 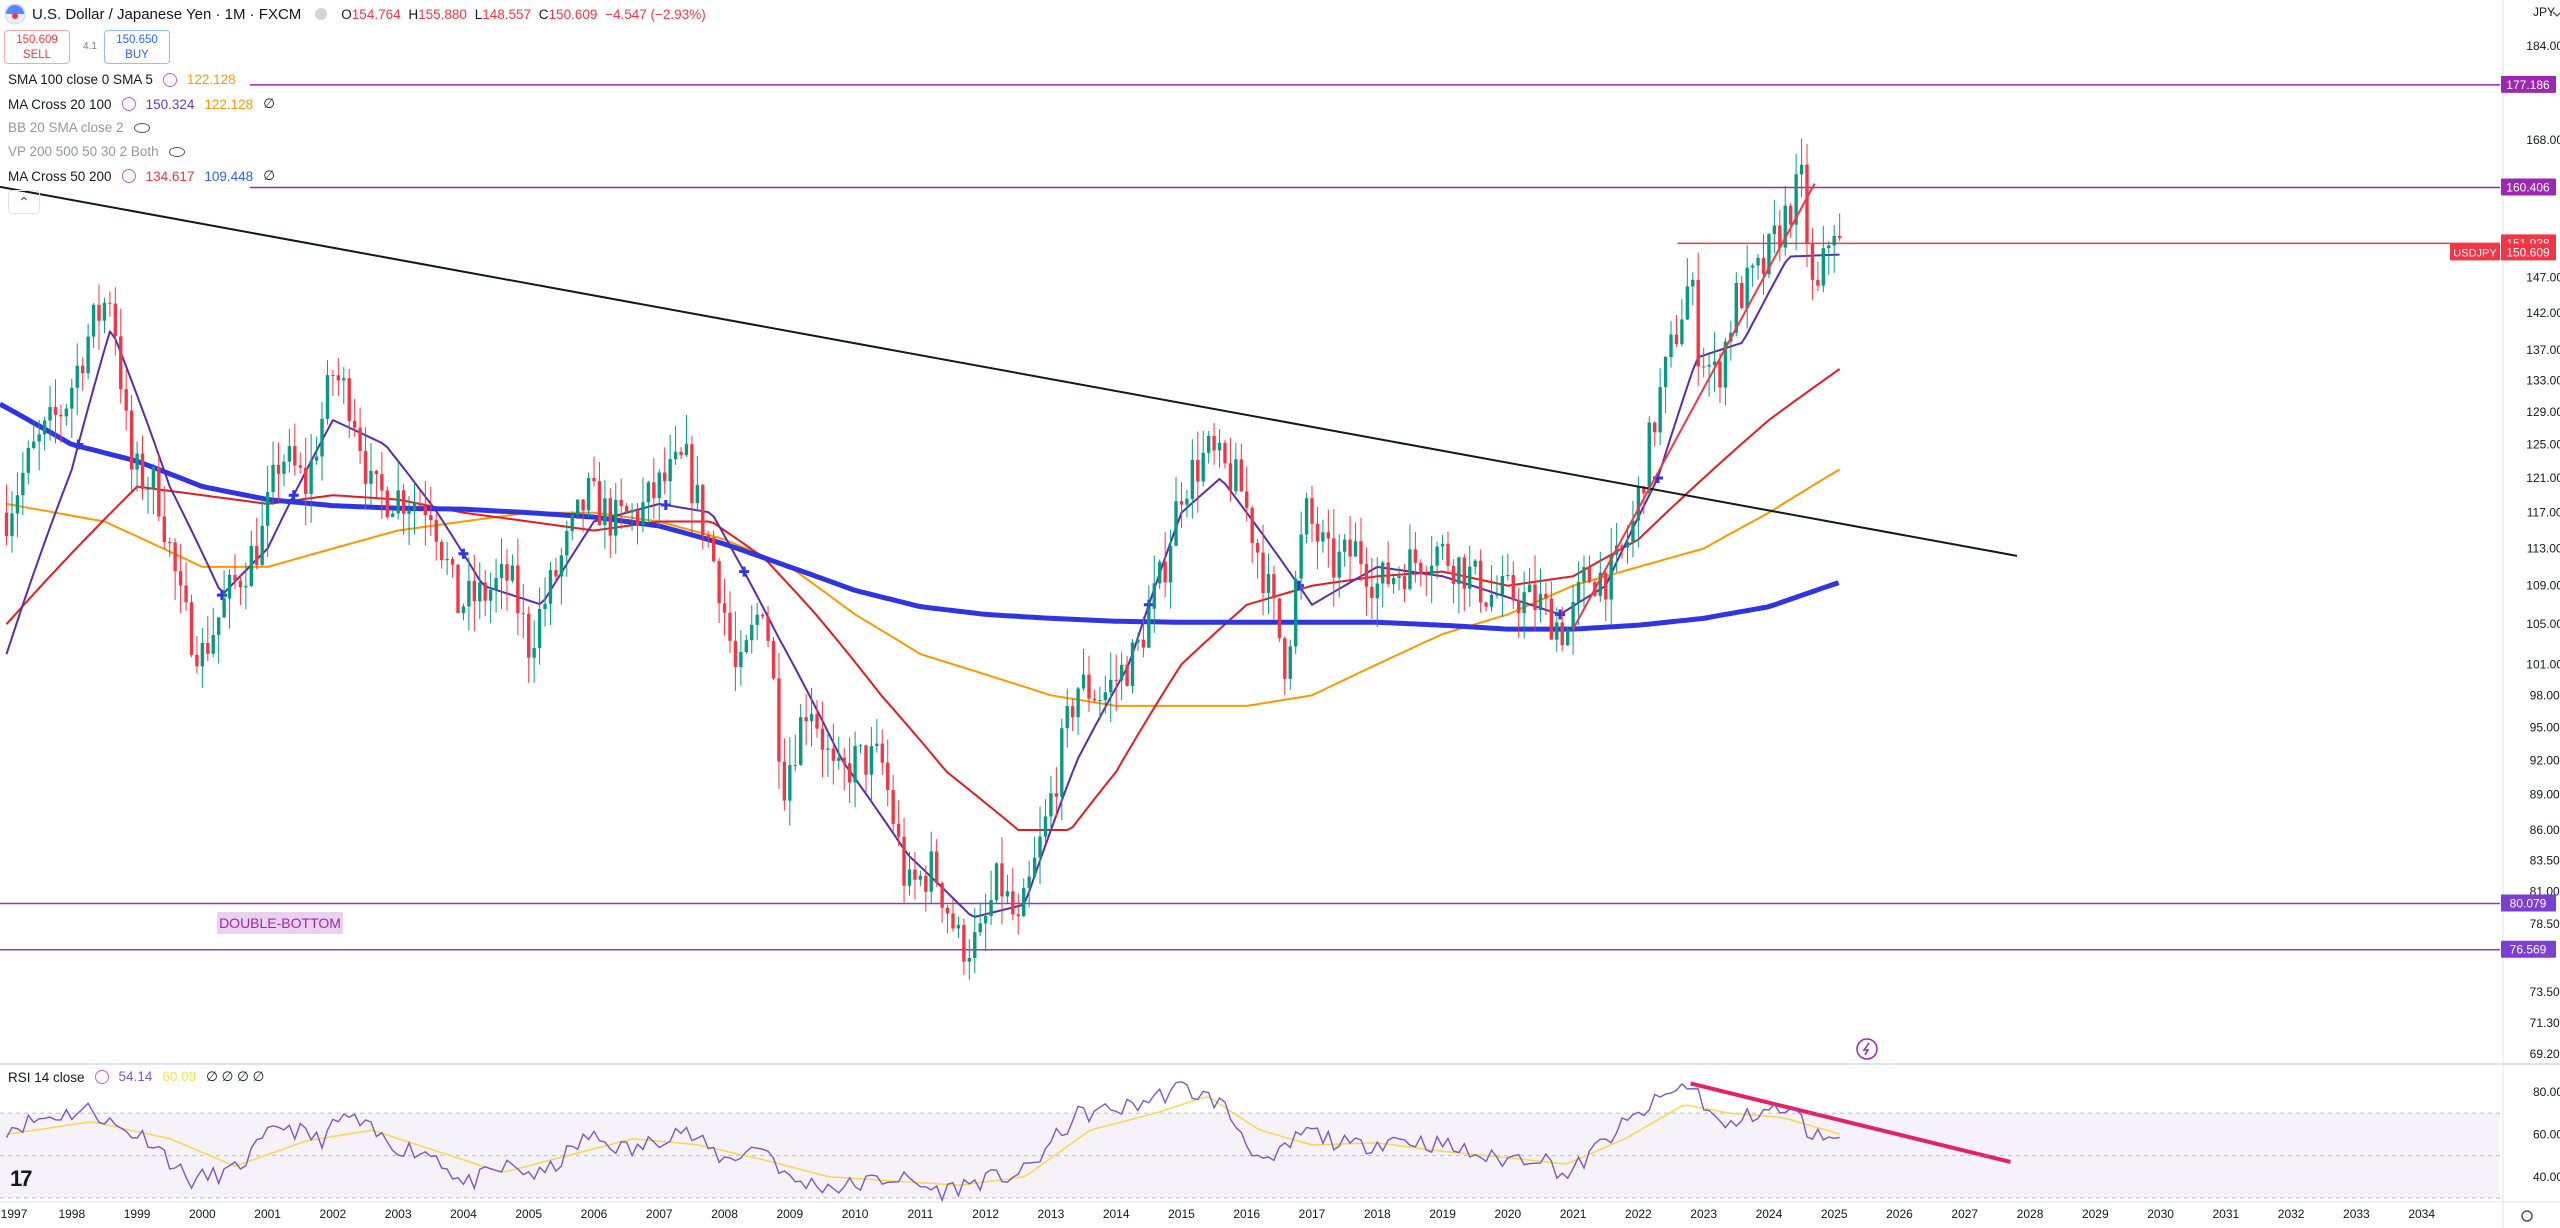 I want to click on time-tick-label: 2010, so click(x=855, y=1214).